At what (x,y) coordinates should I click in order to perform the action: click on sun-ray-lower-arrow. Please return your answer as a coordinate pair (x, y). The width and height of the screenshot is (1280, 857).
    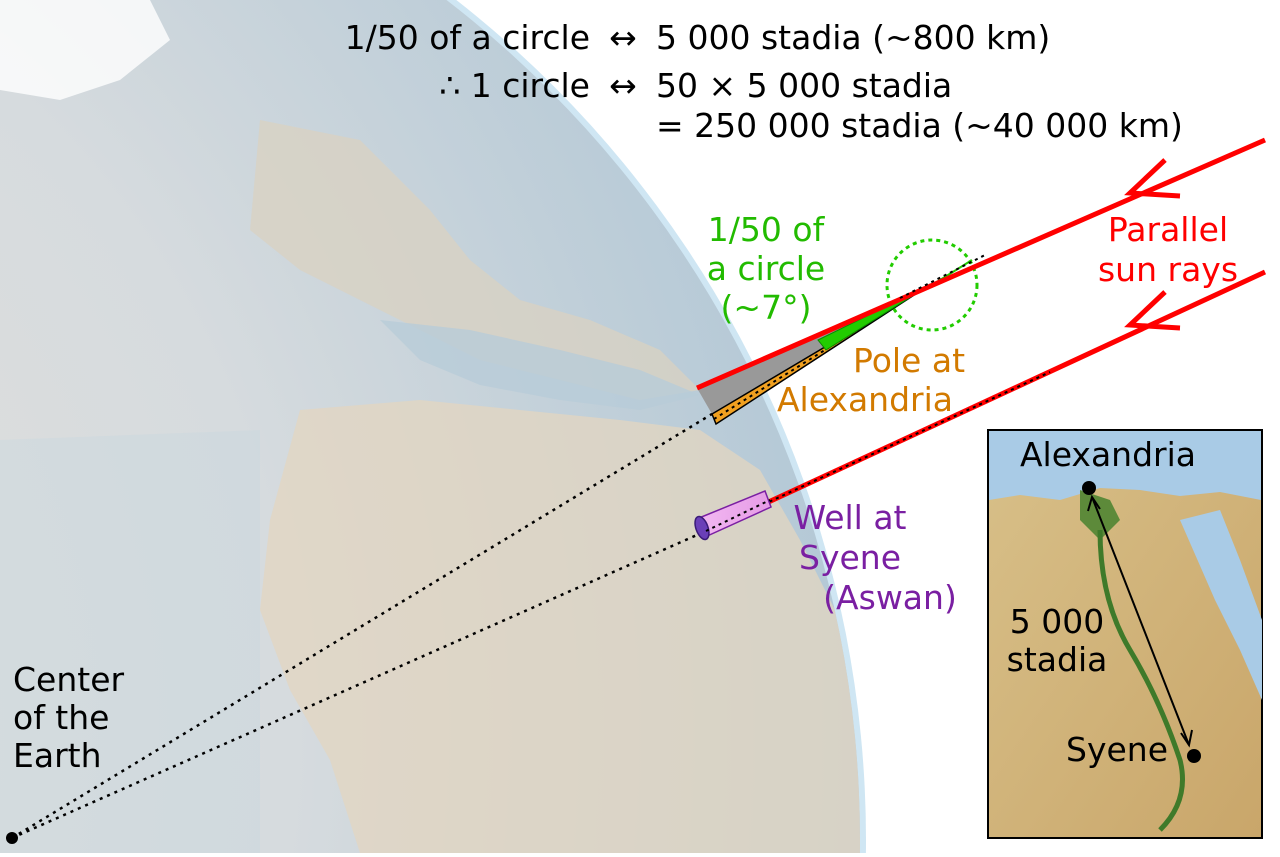
    Looking at the image, I should click on (1152, 310).